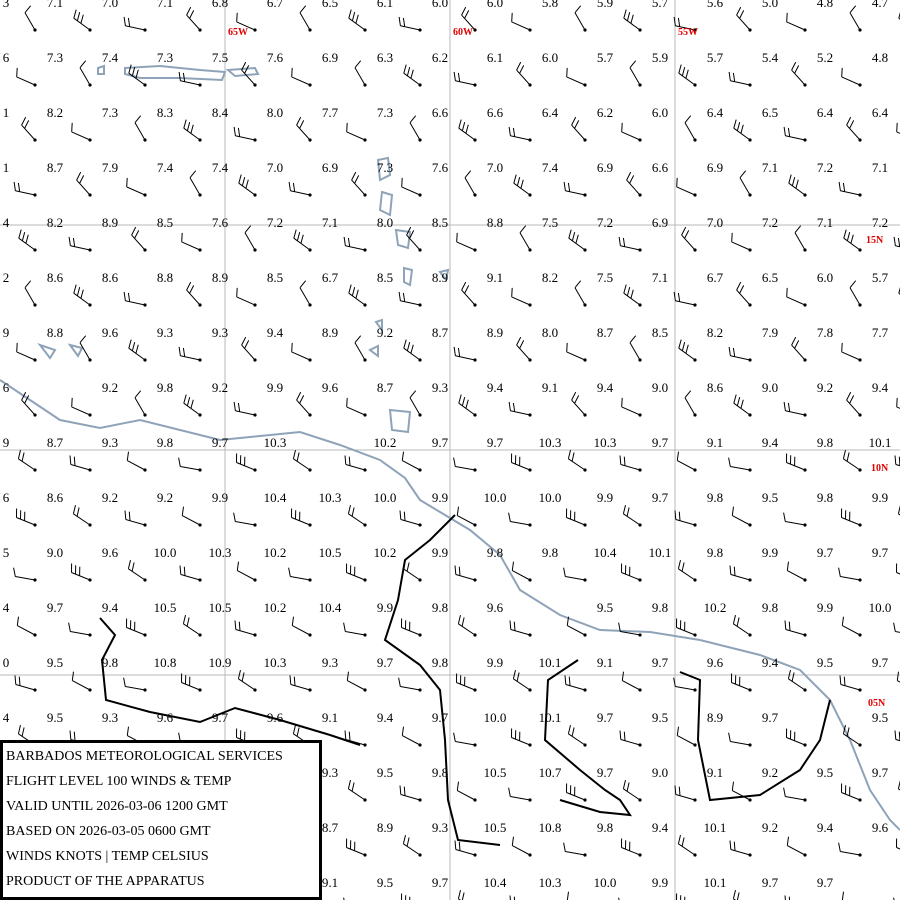  I want to click on temperature: 6.1, so click(495, 57).